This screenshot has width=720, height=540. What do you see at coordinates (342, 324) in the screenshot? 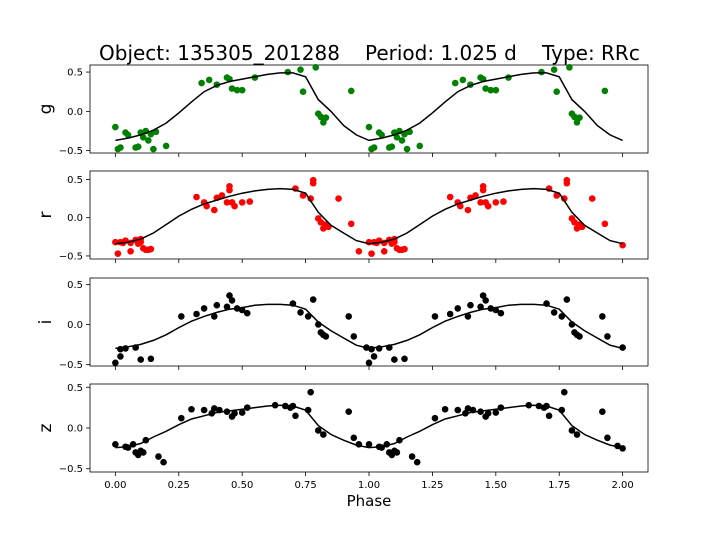
I see `panel-i: −0.5 0.0 0.5 i` at bounding box center [342, 324].